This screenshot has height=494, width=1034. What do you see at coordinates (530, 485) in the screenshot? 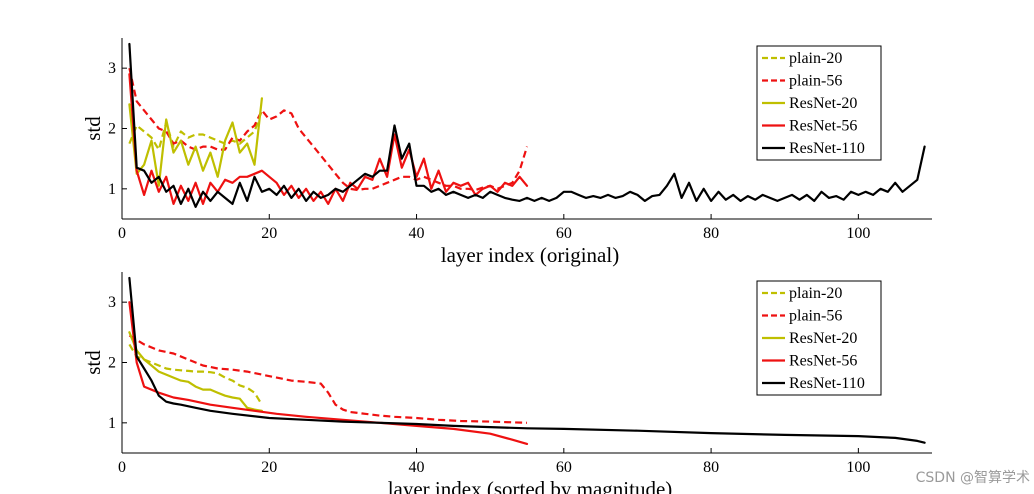
I see `x-axis-label: layer index (sorted by magnitude)` at bounding box center [530, 485].